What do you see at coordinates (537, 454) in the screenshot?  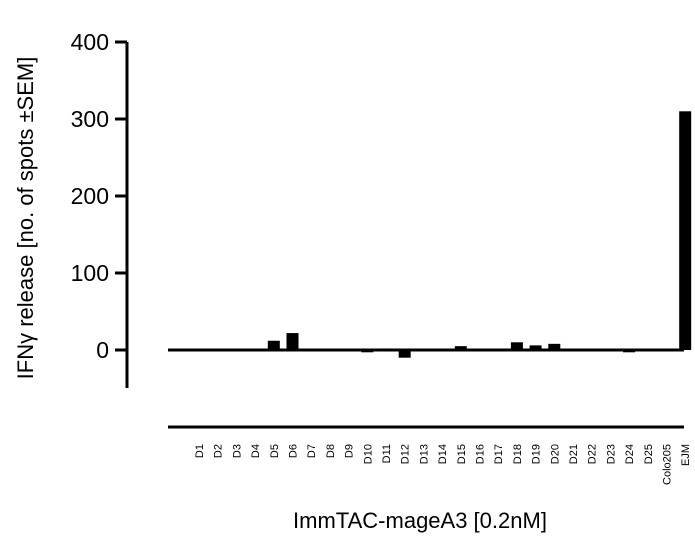 I see `x-category-label: D19` at bounding box center [537, 454].